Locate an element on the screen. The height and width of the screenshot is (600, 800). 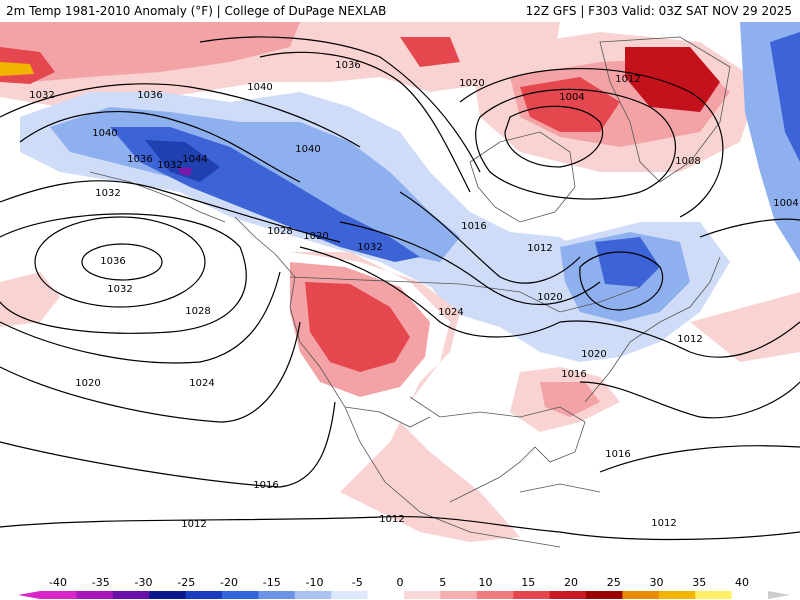
warm-anomaly-west-deep is located at coordinates (357, 327).